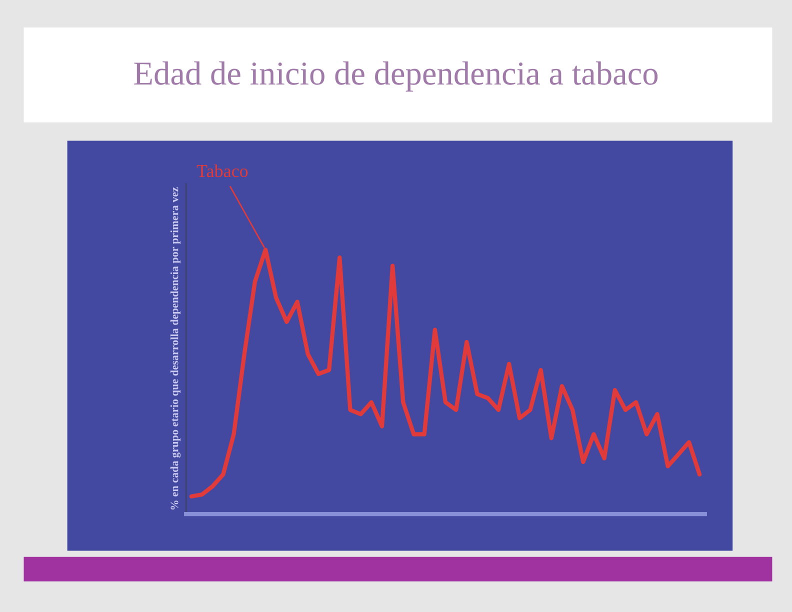 This screenshot has height=612, width=792. I want to click on text: Tabaco, so click(222, 171).